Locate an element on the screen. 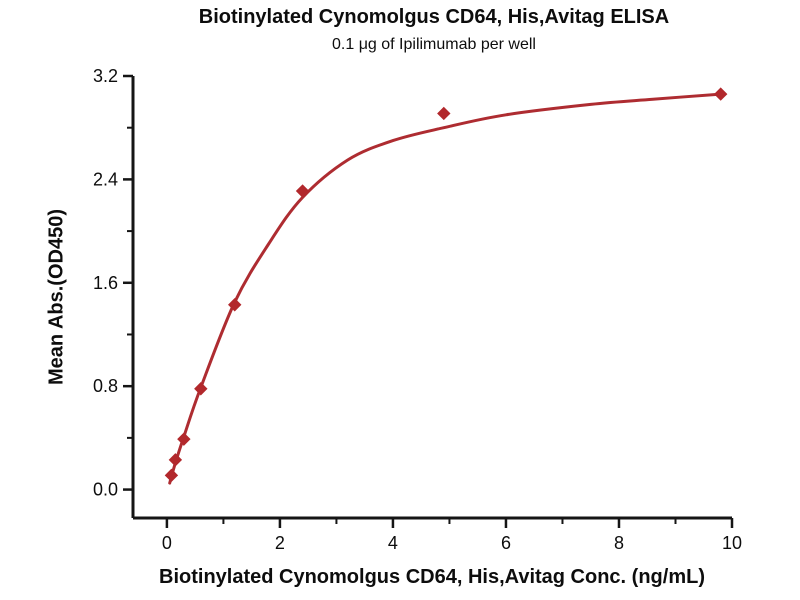 The height and width of the screenshot is (600, 800). x-tick-label: 0 is located at coordinates (167, 543).